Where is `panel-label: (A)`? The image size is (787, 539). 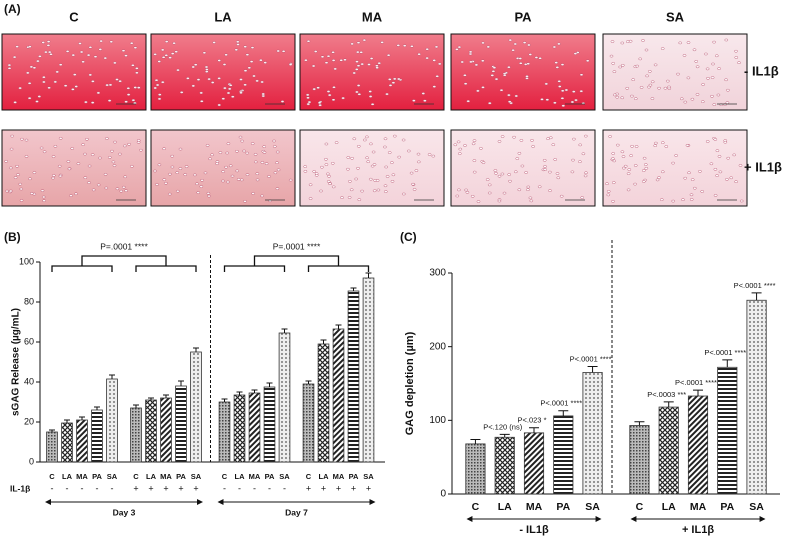
panel-label: (A) is located at coordinates (12, 9).